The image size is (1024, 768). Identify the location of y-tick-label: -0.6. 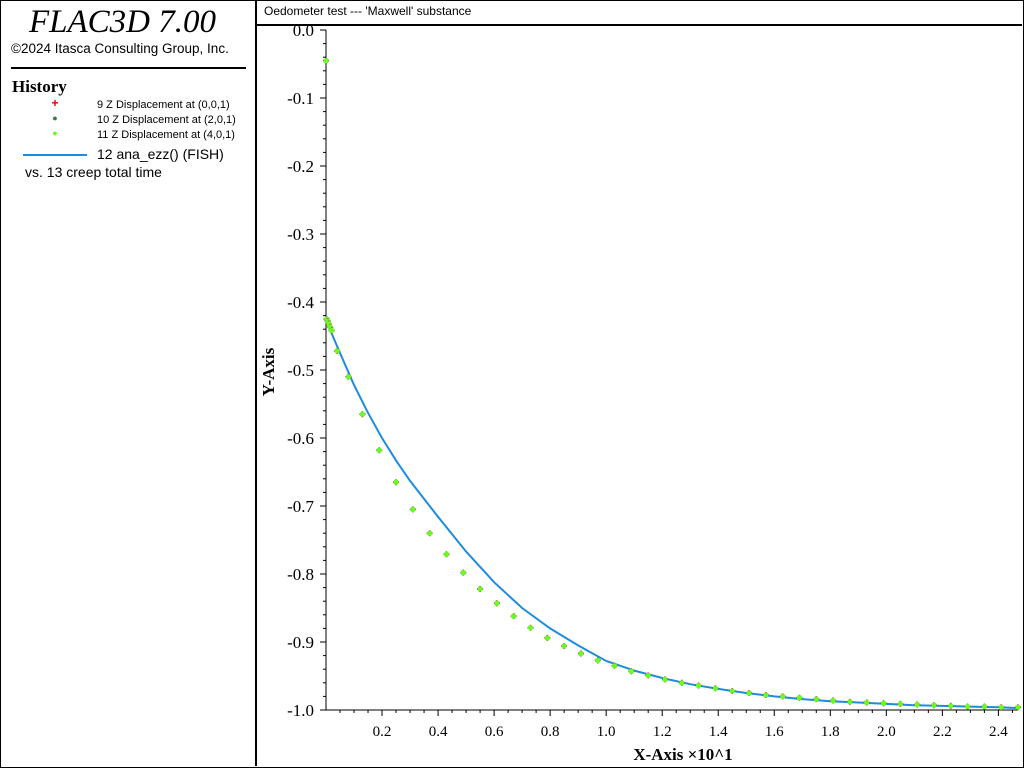
(300, 438).